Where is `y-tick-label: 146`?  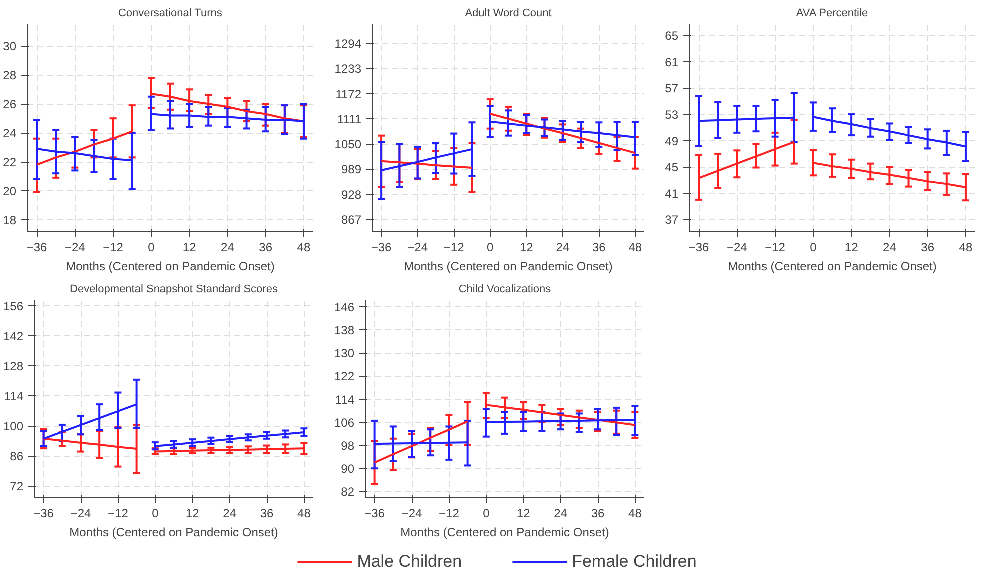
y-tick-label: 146 is located at coordinates (344, 307).